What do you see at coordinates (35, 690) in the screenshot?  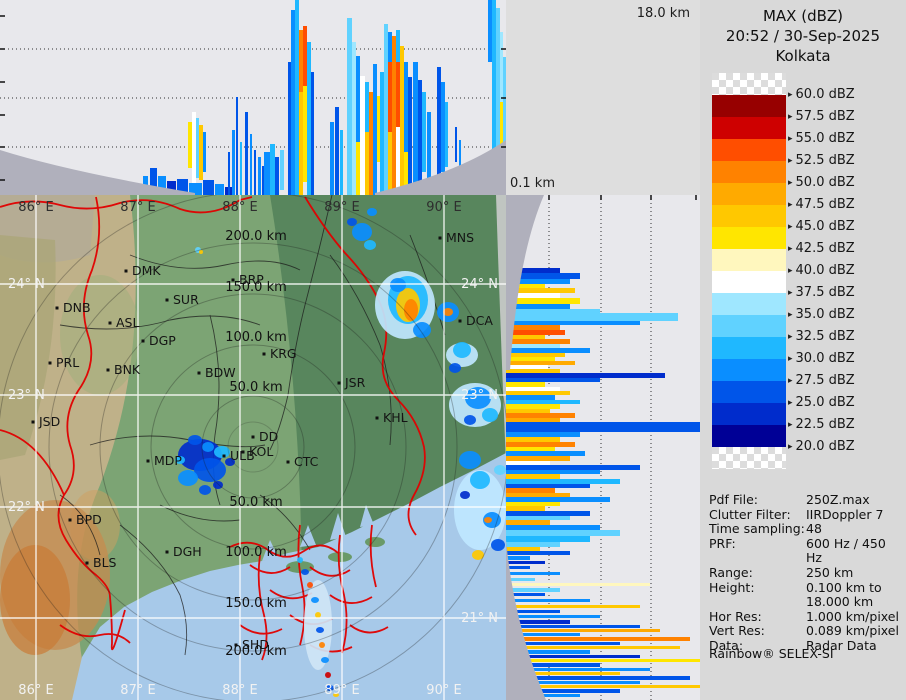 I see `lon-label-bottom: 86° E` at bounding box center [35, 690].